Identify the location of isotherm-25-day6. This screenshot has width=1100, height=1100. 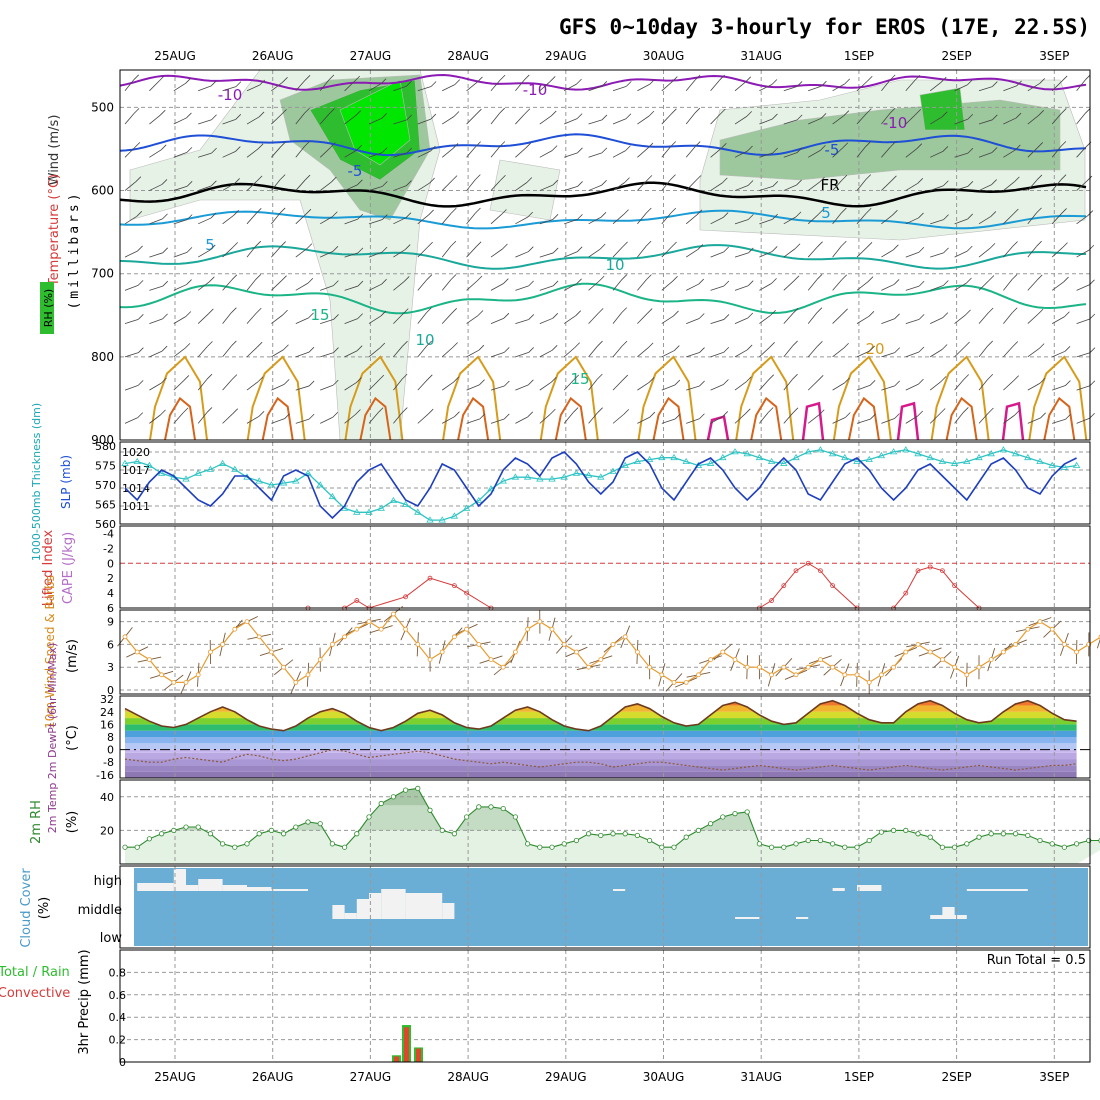
(766, 418).